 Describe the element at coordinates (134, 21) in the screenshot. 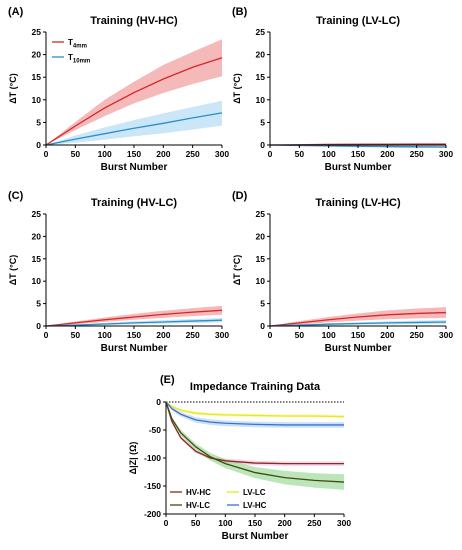

I see `chart-title: Training (HV-HC)` at that location.